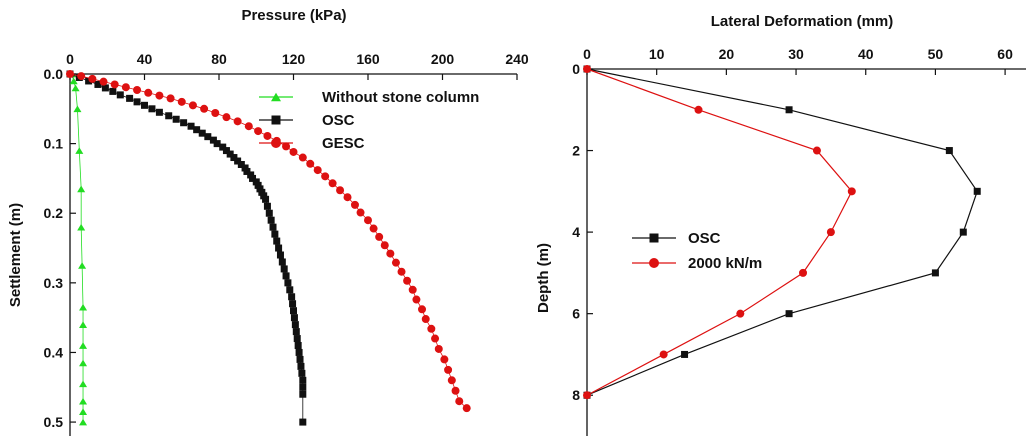 The height and width of the screenshot is (439, 1028). Describe the element at coordinates (369, 120) in the screenshot. I see `legend: Without stone column OSC GESC` at that location.